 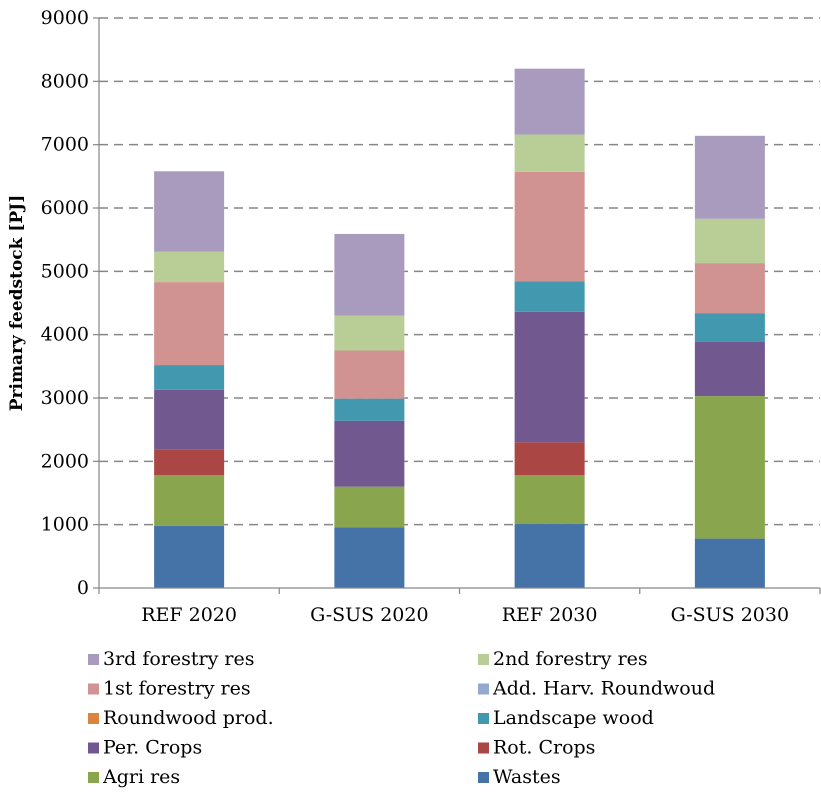 I want to click on legend-label: Roundwood prod., so click(x=188, y=718).